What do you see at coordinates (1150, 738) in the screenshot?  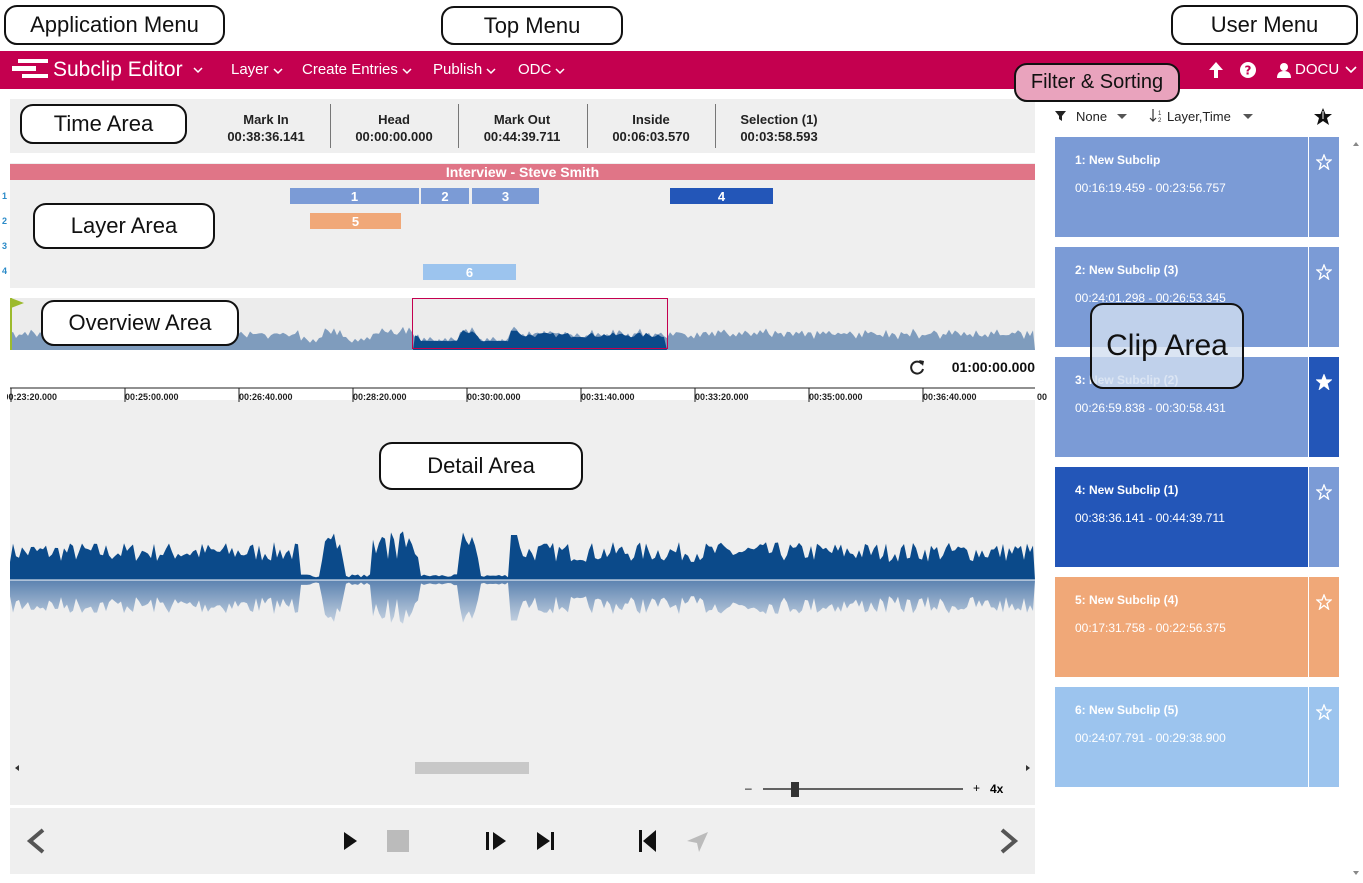 I see `clip-range: 00:24:07.791 - 00:29:38.900` at bounding box center [1150, 738].